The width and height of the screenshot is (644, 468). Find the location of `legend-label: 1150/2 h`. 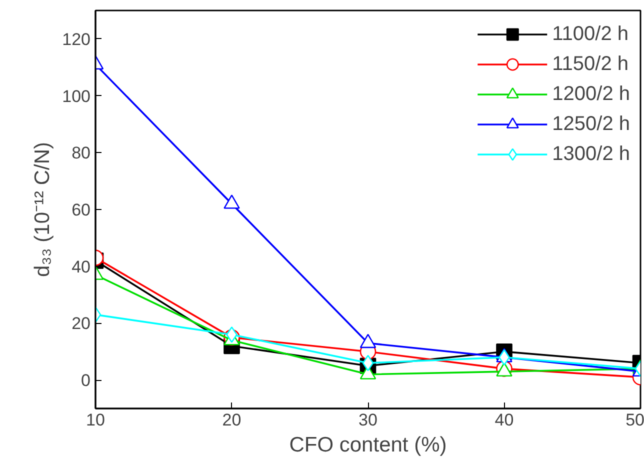

legend-label: 1150/2 h is located at coordinates (590, 64).